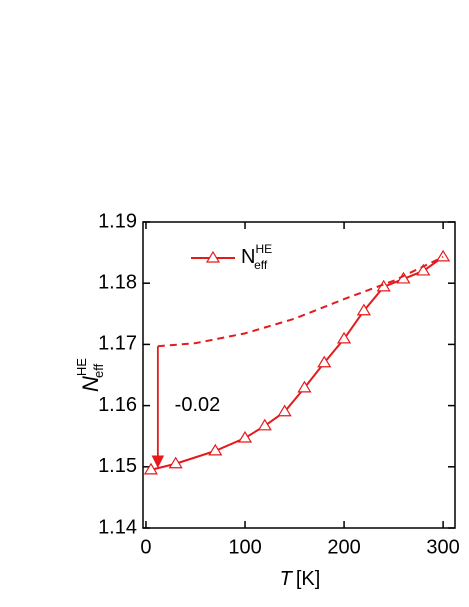 This screenshot has height=607, width=469. Describe the element at coordinates (117, 221) in the screenshot. I see `y-tick-label: 1.19` at that location.